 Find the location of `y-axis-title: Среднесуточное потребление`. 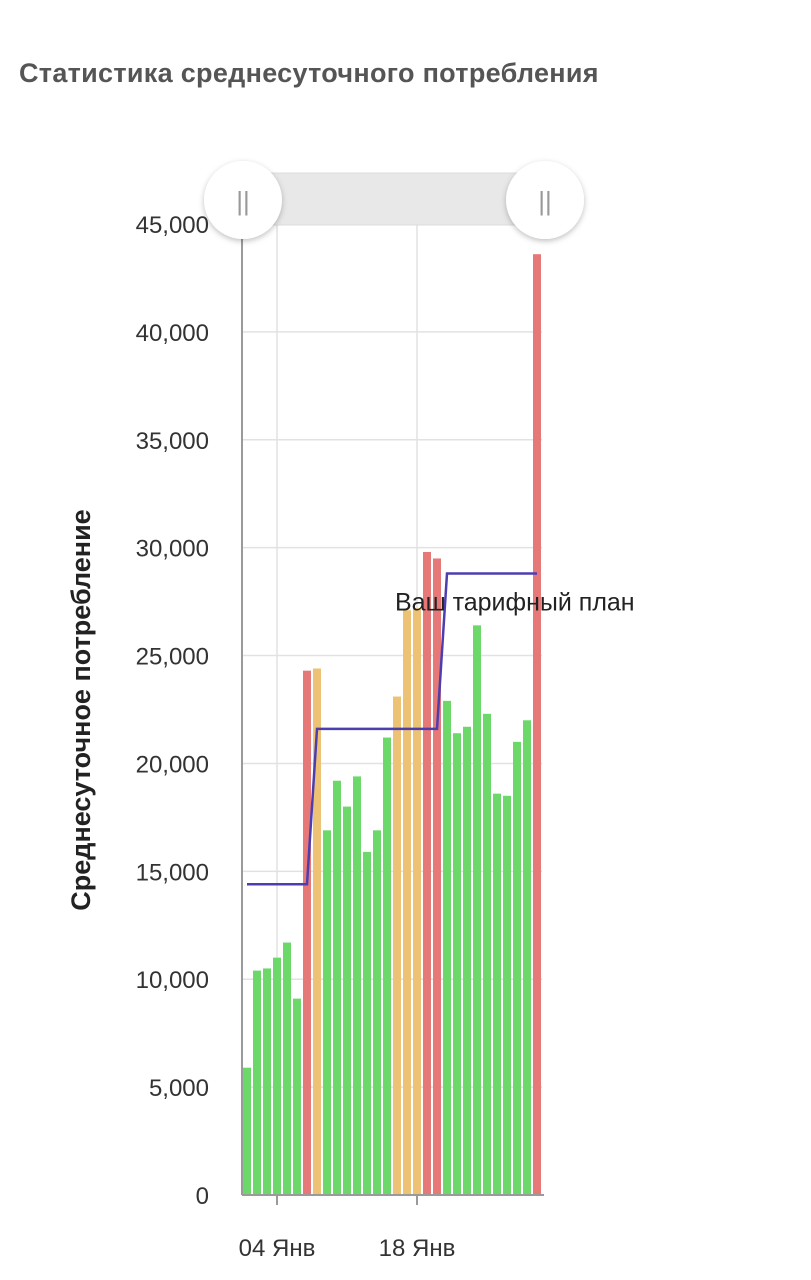

y-axis-title: Среднесуточное потребление is located at coordinates (81, 709).